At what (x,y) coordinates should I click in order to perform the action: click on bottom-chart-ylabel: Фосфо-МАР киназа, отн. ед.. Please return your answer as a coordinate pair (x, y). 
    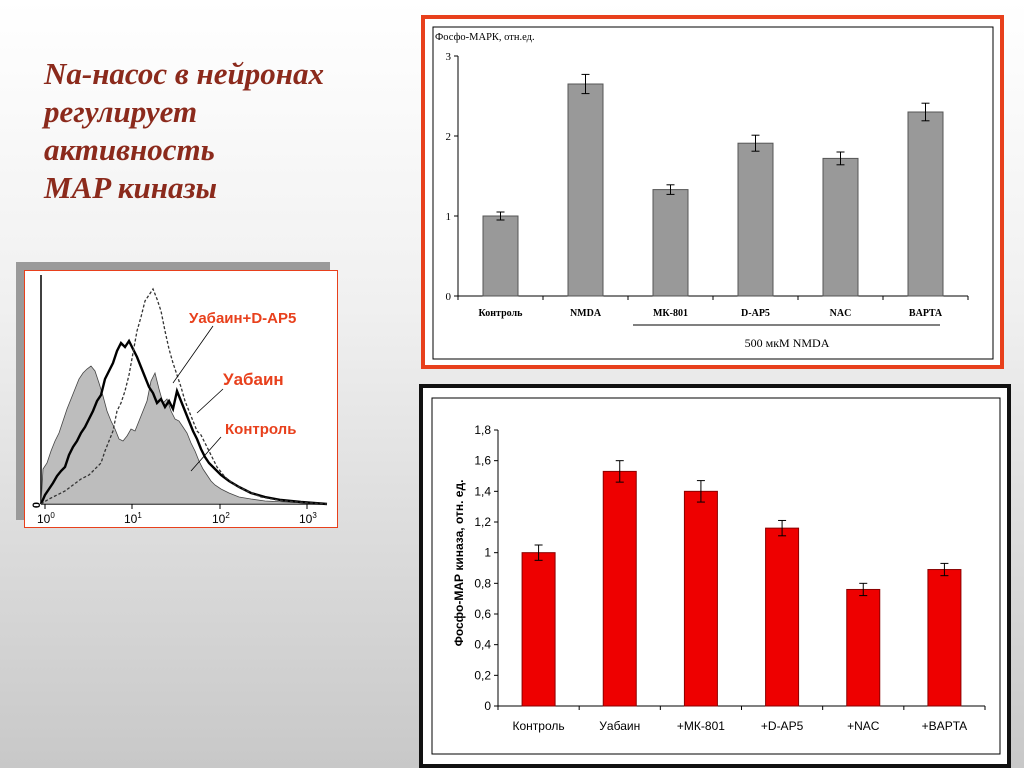
    Looking at the image, I should click on (459, 563).